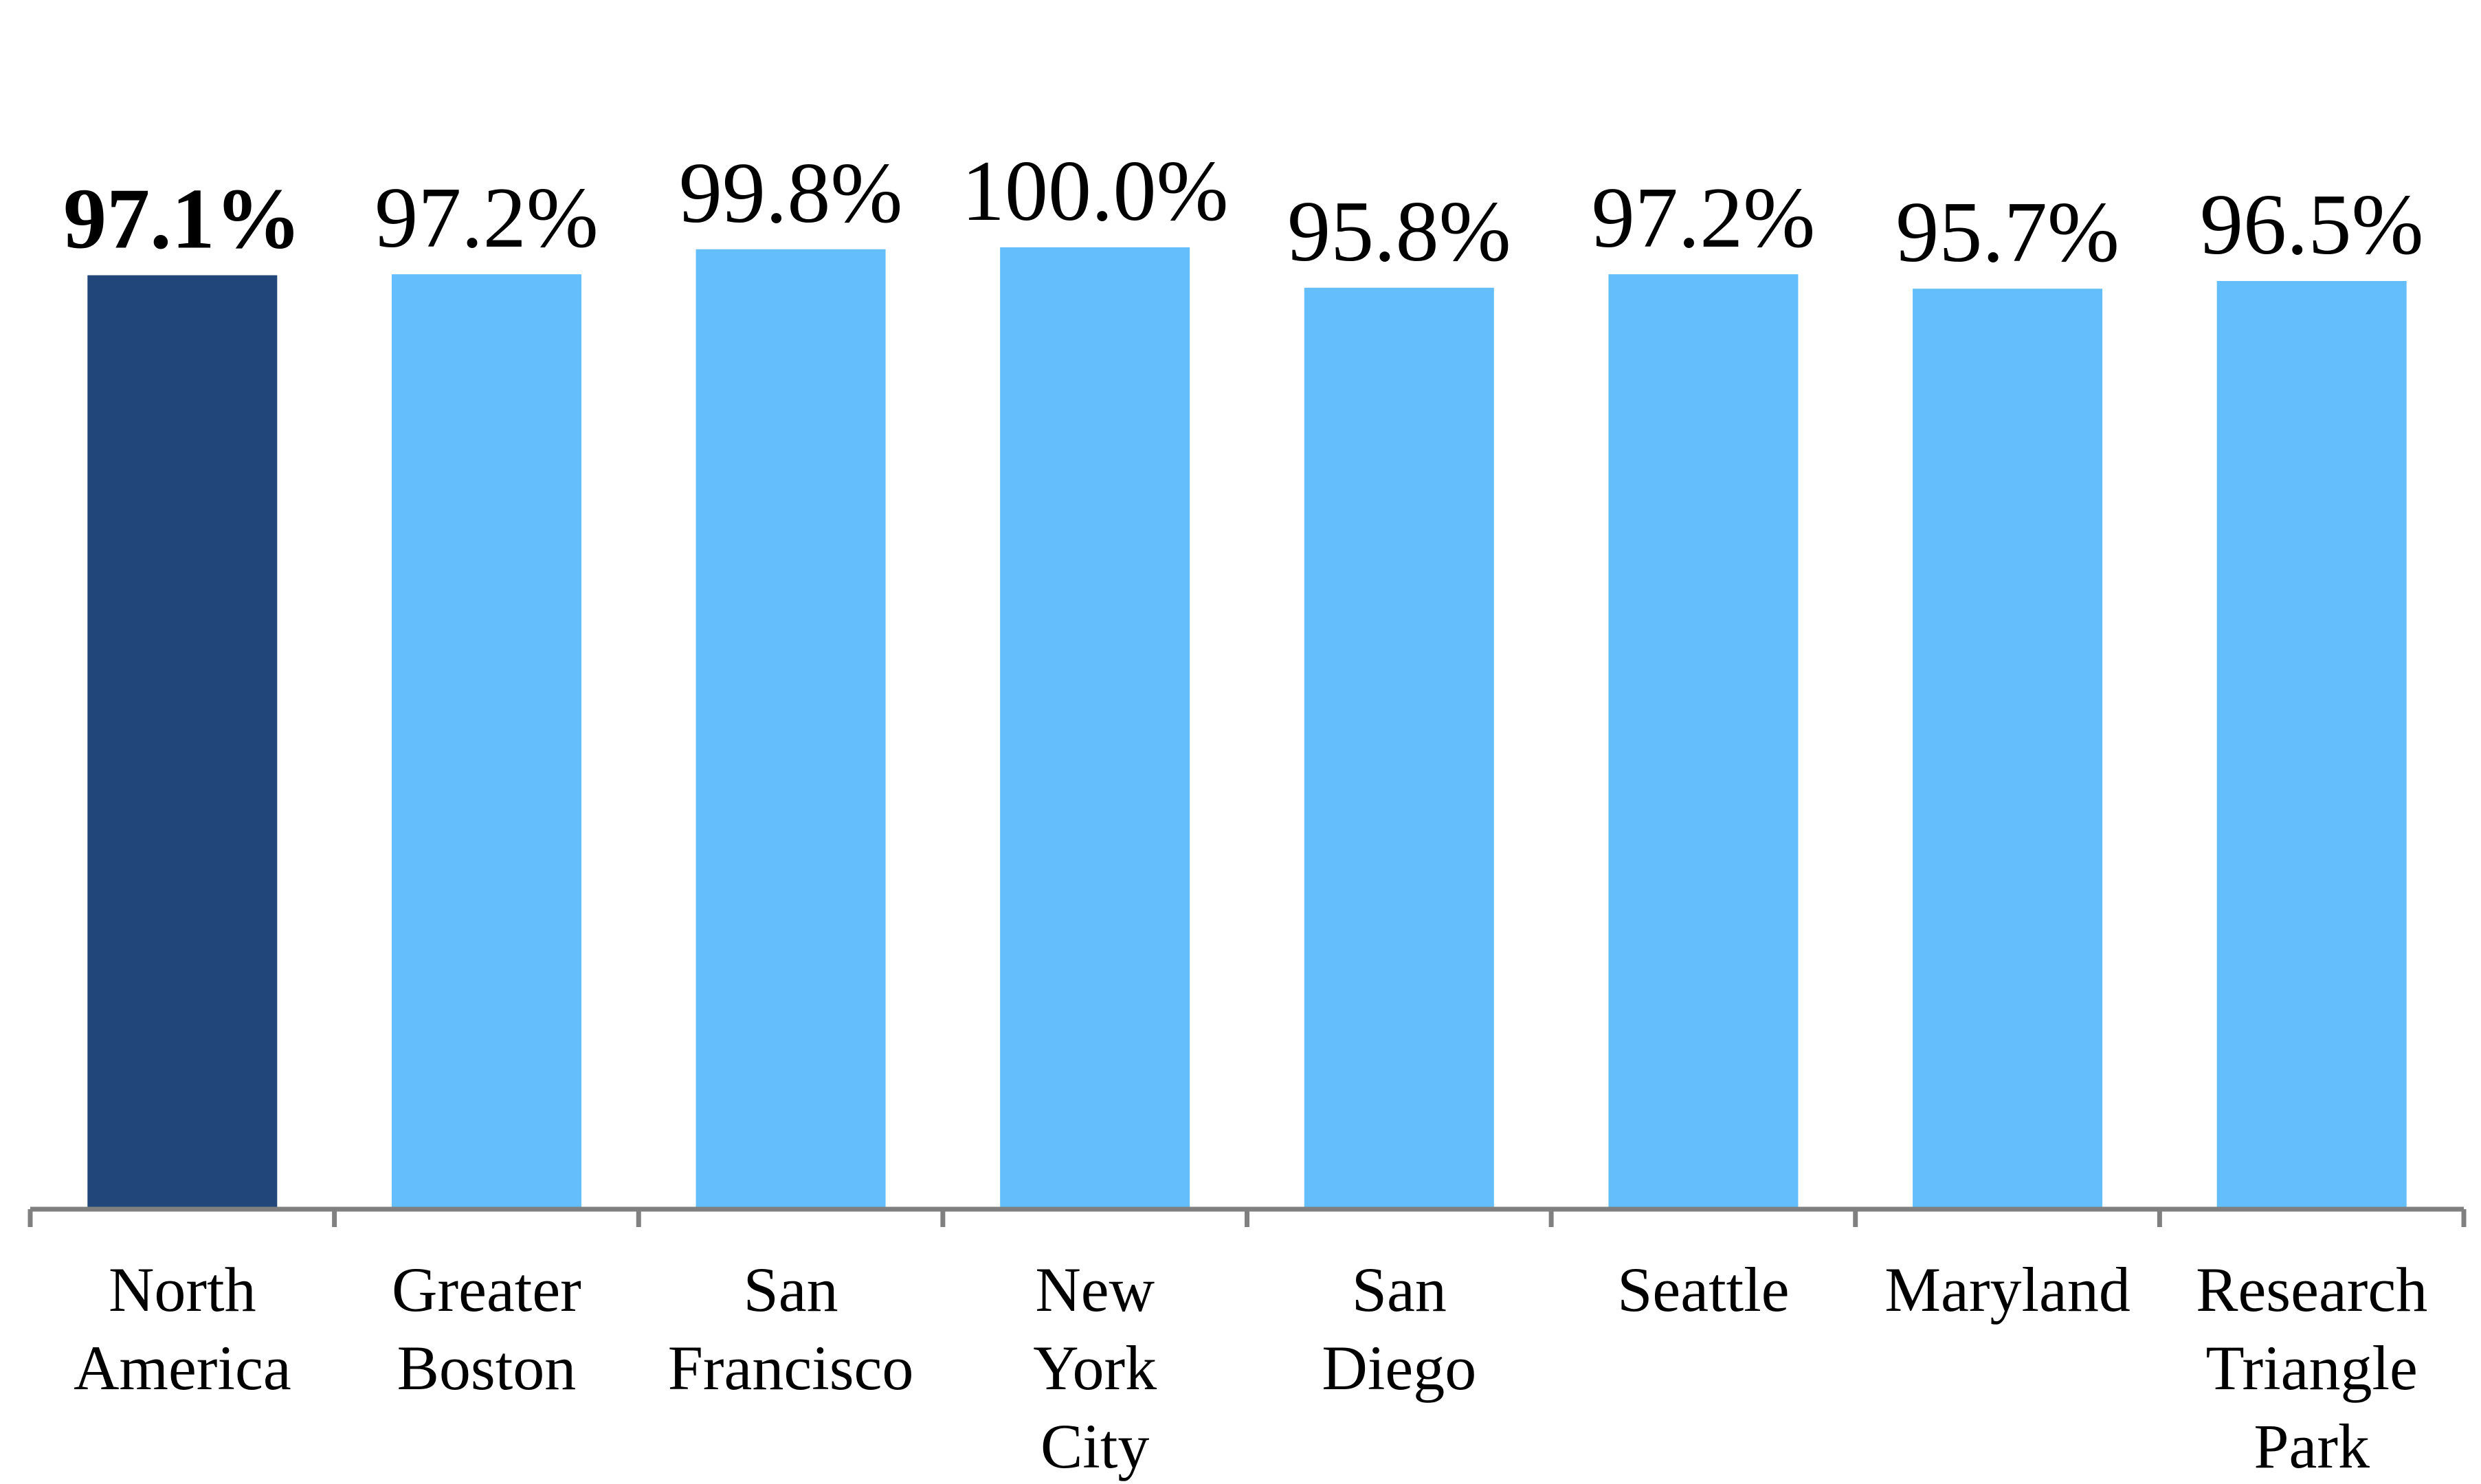  What do you see at coordinates (790, 193) in the screenshot?
I see `value-label-2: 99.8%` at bounding box center [790, 193].